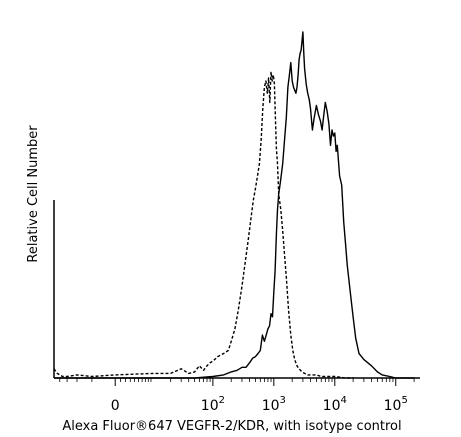  Describe the element at coordinates (213, 404) in the screenshot. I see `x-tick-label: 10²` at that location.